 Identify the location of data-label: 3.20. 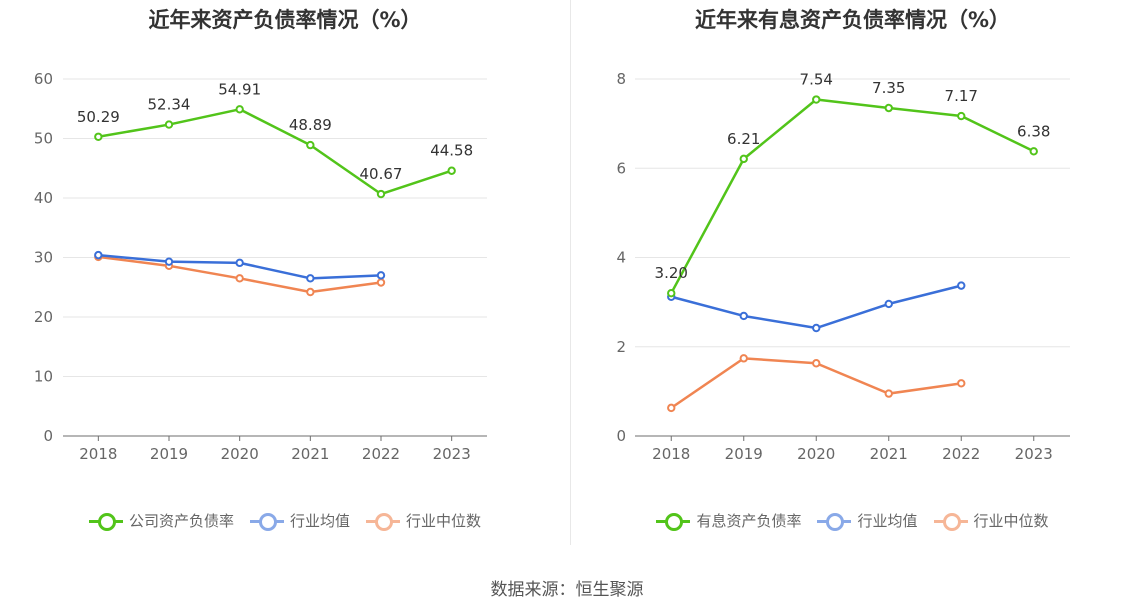
(671, 273).